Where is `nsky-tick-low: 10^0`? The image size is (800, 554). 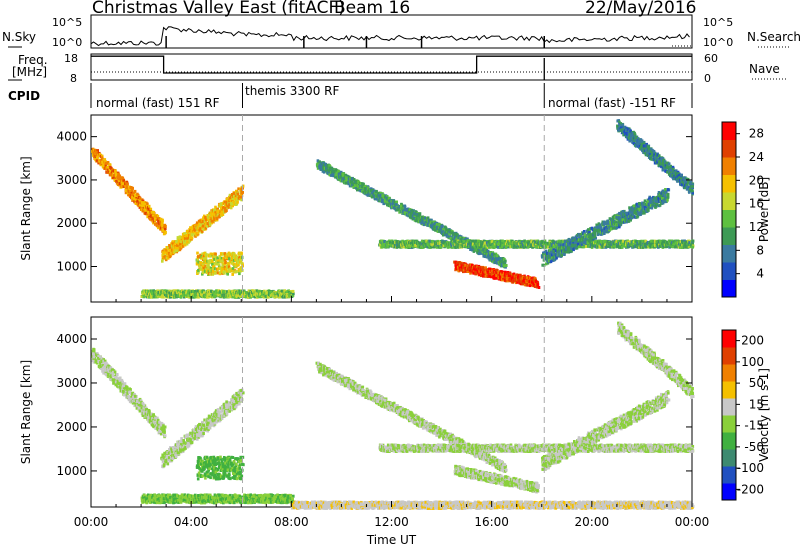
nsky-tick-low: 10^0 is located at coordinates (67, 42).